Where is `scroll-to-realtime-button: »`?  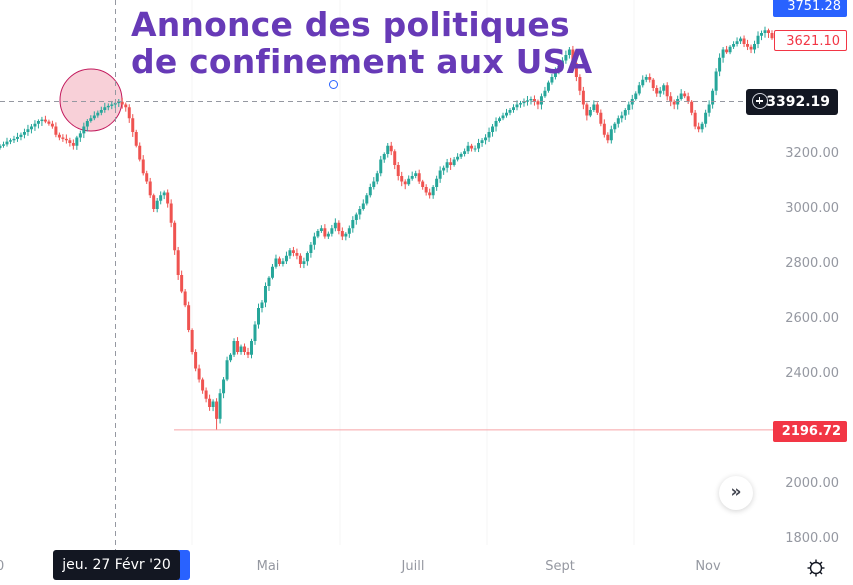
scroll-to-realtime-button: » is located at coordinates (736, 493).